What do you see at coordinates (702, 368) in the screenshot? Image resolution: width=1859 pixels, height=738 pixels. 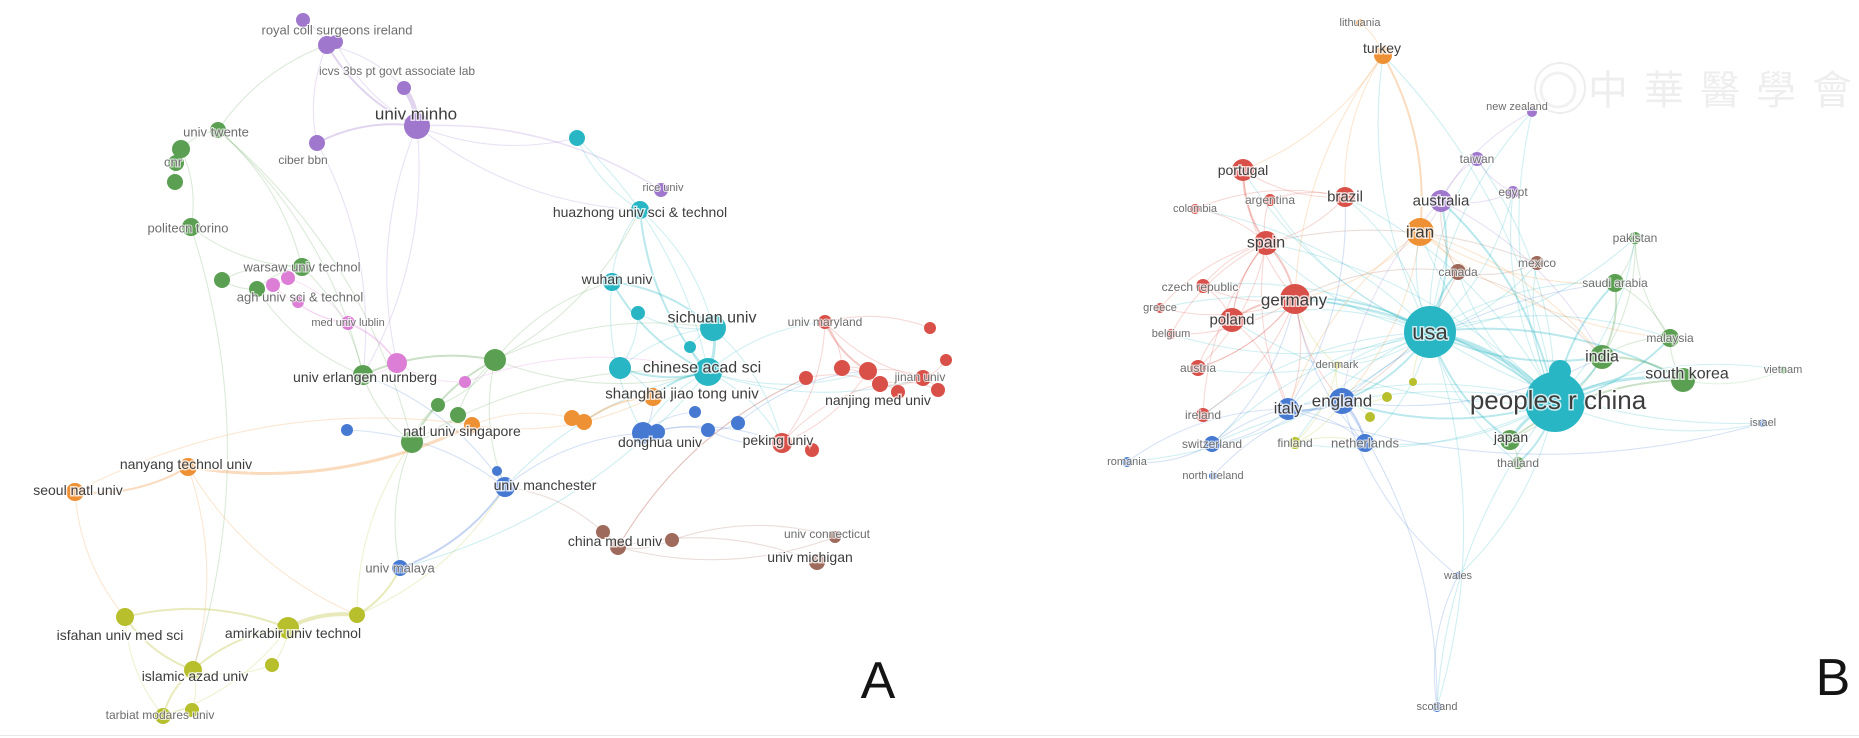 I see `node-label-chinese-acad-sci: chinese acad sci` at bounding box center [702, 368].